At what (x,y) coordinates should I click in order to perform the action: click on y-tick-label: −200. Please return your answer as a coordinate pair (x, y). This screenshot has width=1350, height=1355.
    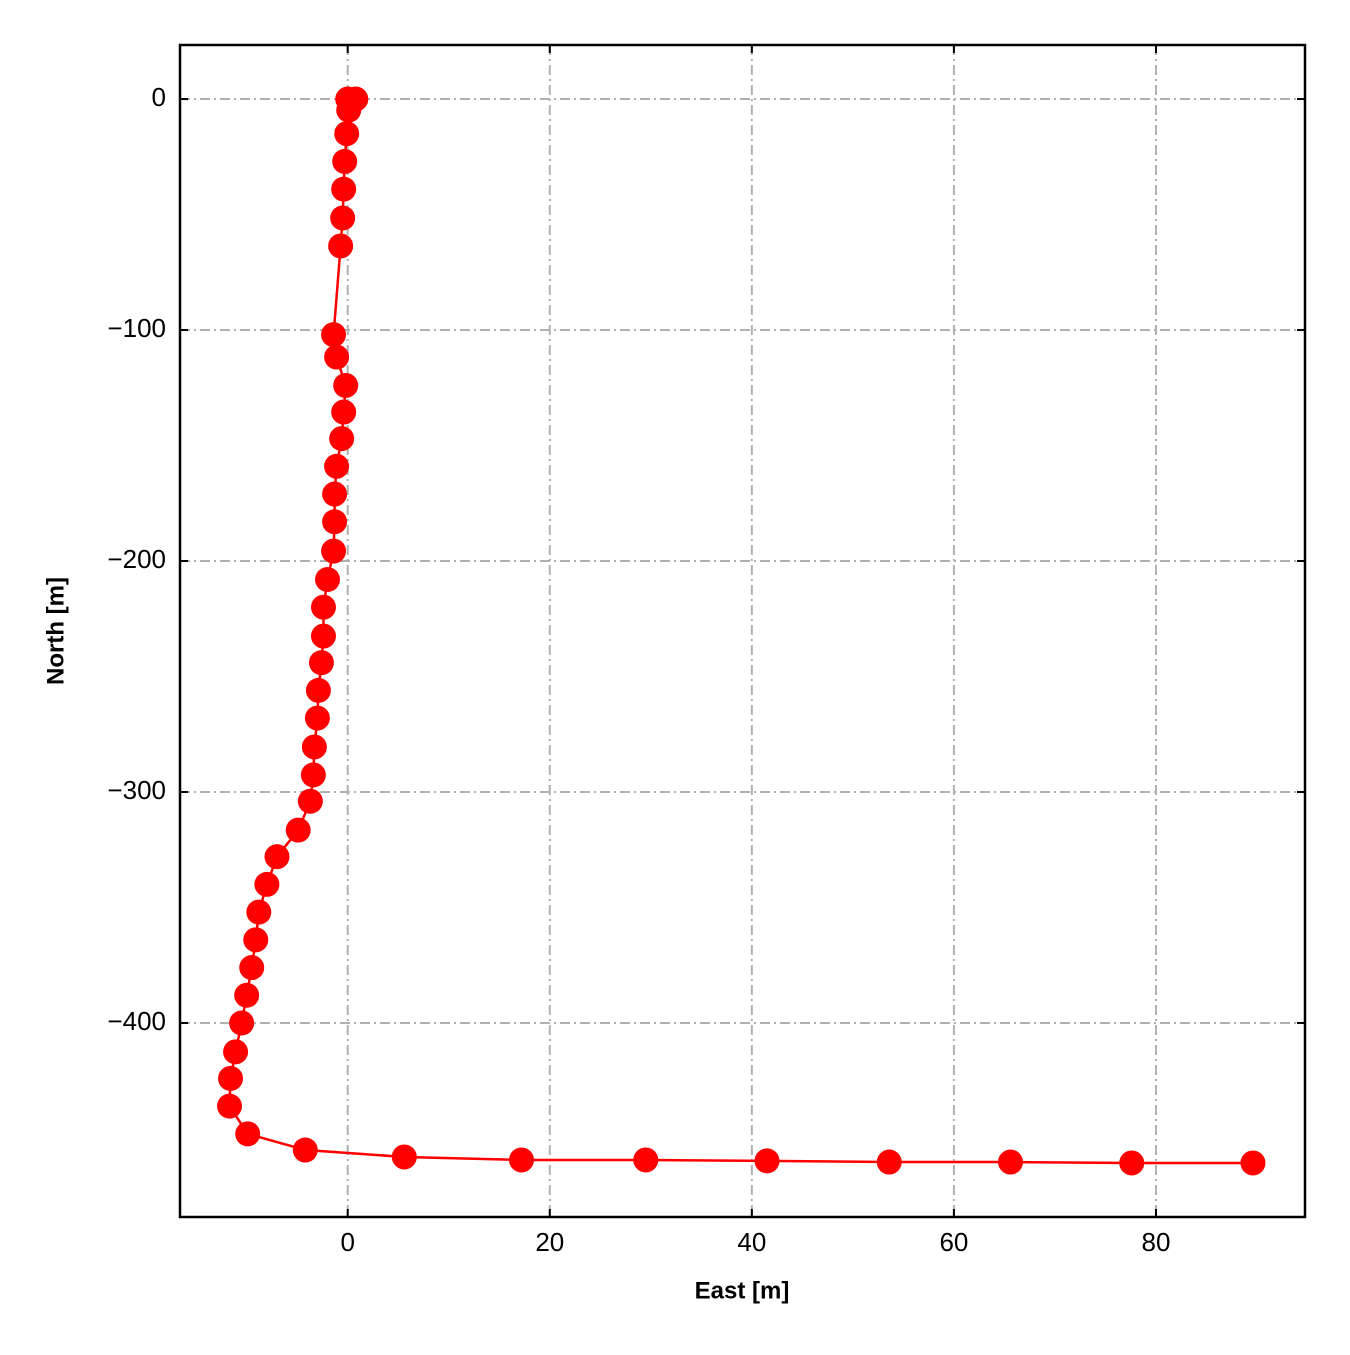
    Looking at the image, I should click on (136, 559).